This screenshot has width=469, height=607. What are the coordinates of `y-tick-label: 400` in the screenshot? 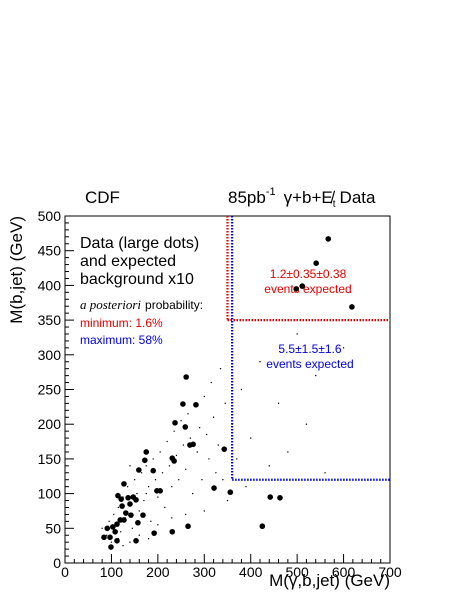 It's located at (50, 285).